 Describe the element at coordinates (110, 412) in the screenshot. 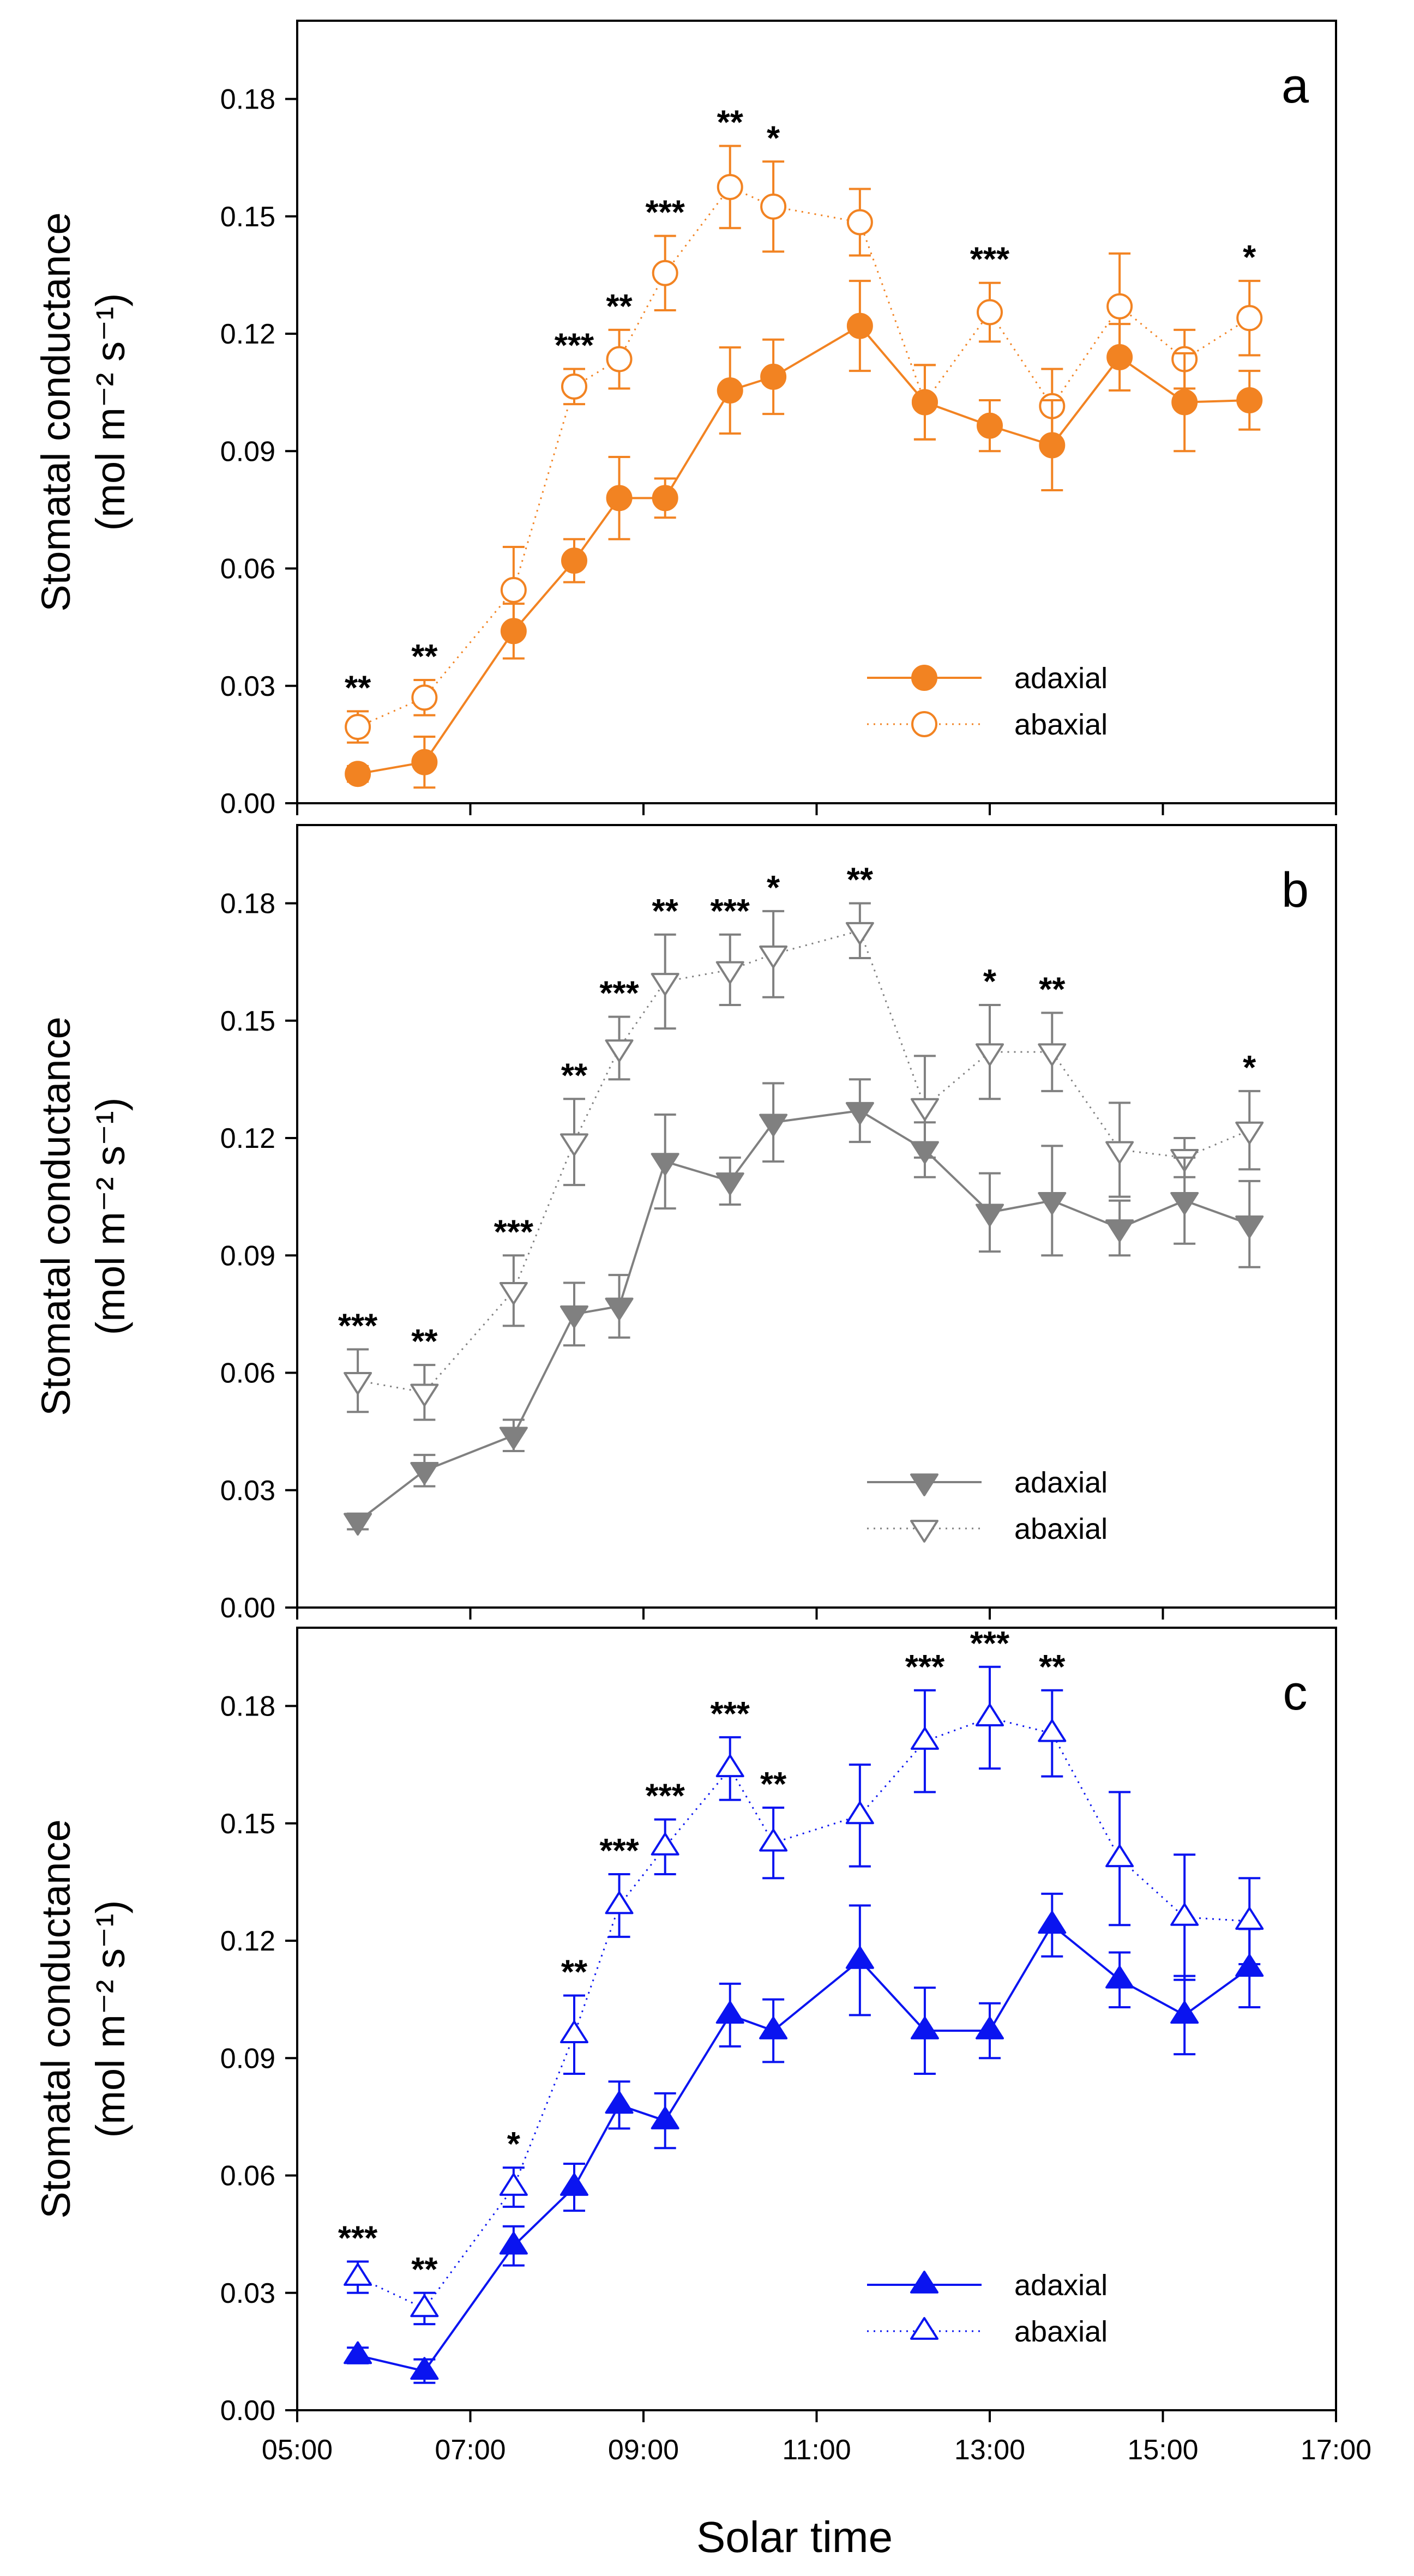

I see `y-axis-unit: (mol m⁻² s⁻¹)` at that location.